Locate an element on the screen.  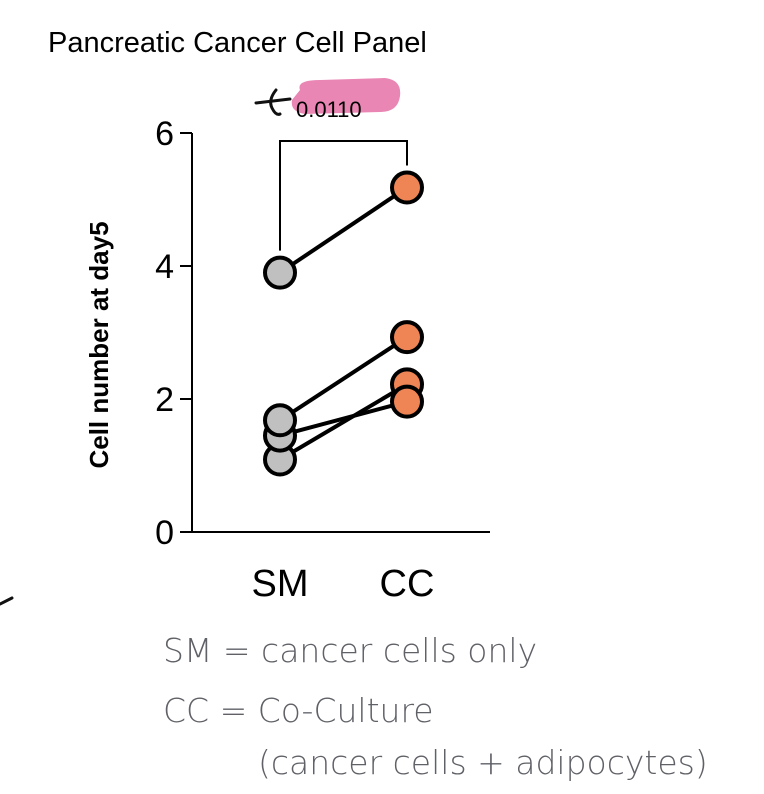
y-tick-label: 6 is located at coordinates (164, 134).